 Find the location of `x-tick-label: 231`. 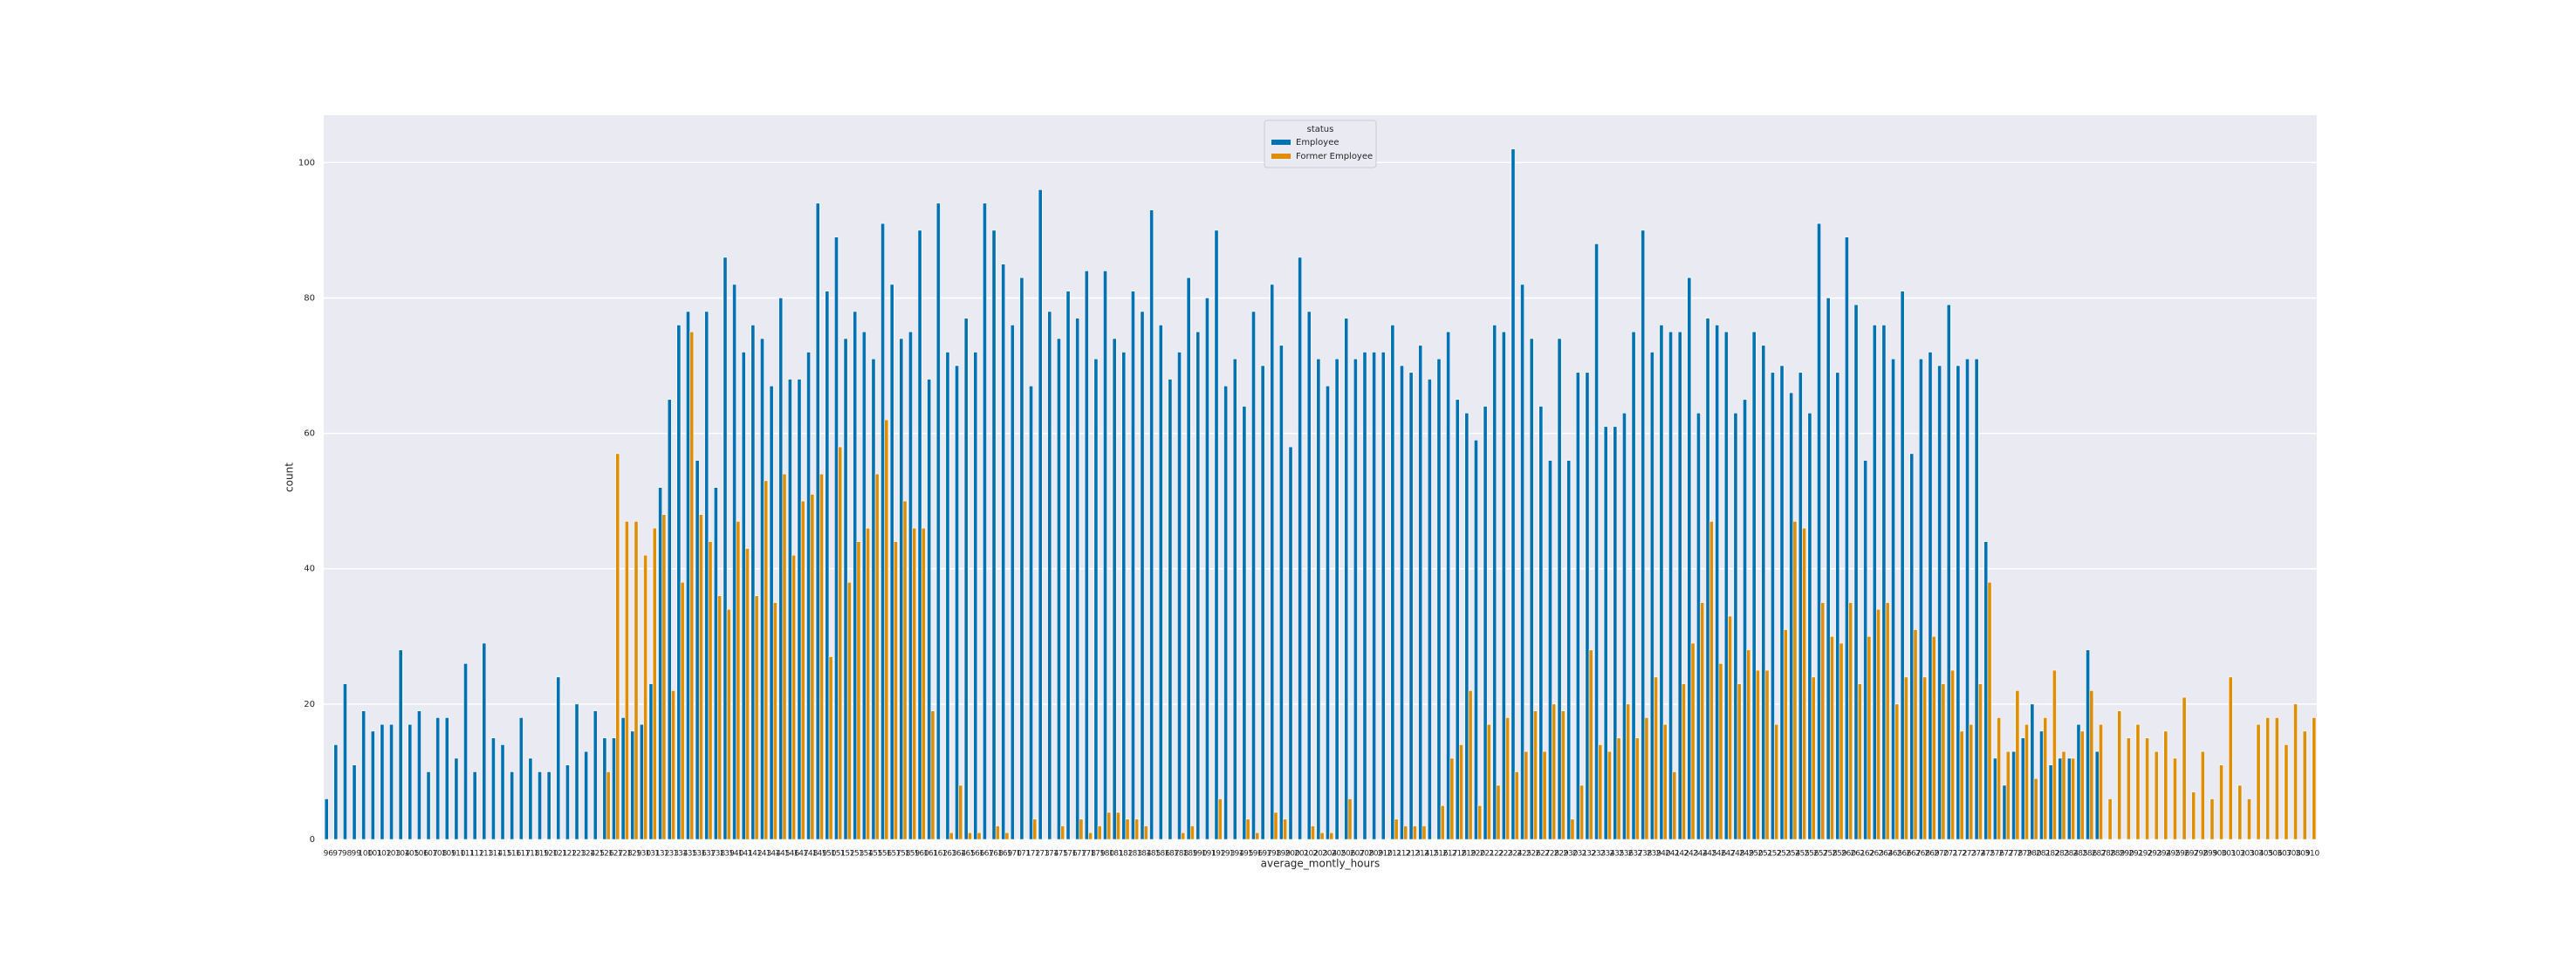

x-tick-label: 231 is located at coordinates (1579, 854).